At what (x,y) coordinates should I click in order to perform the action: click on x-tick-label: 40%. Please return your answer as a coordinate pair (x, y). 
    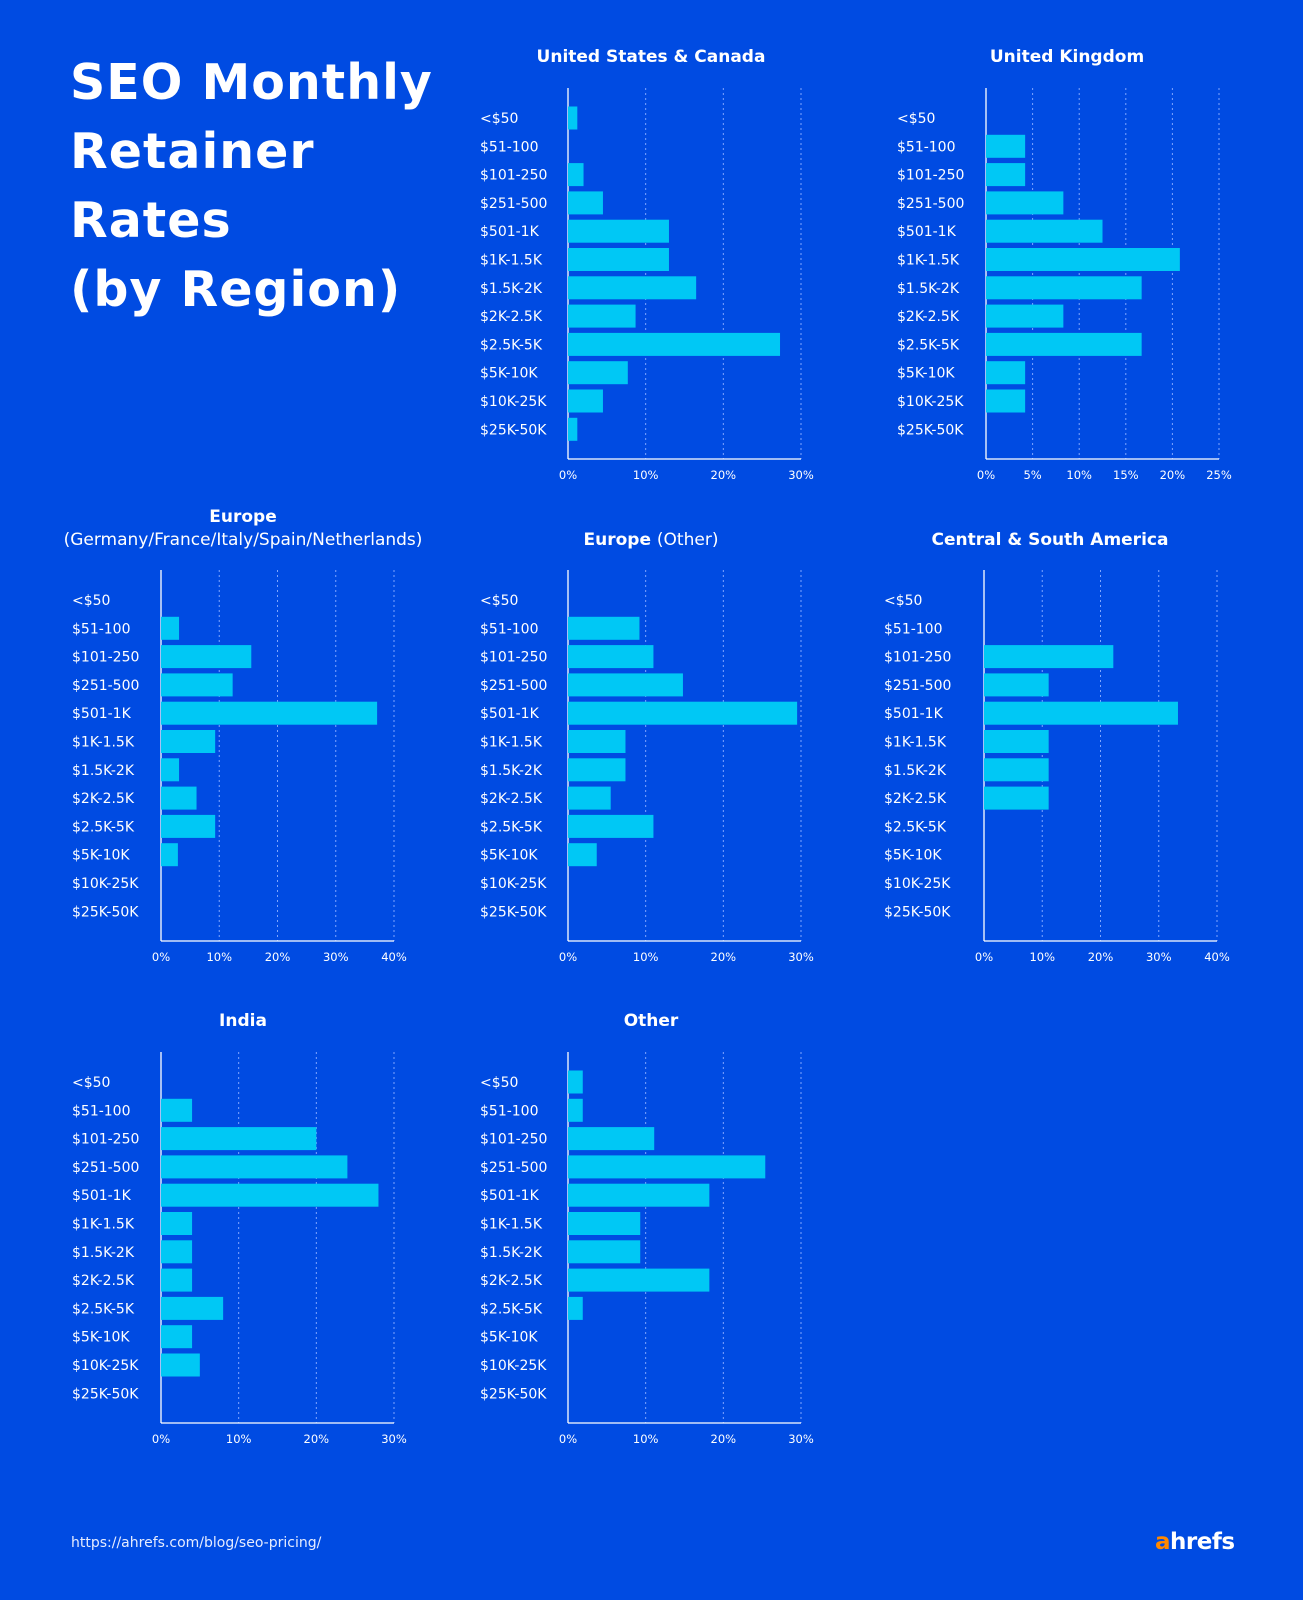
    Looking at the image, I should click on (1217, 957).